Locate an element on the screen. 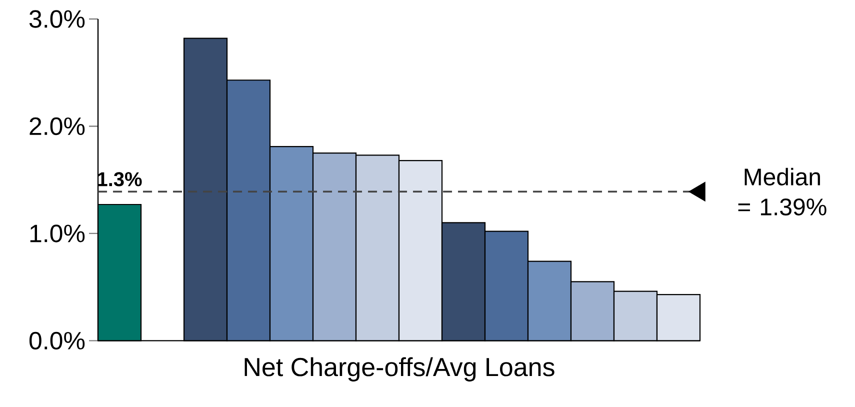 The image size is (855, 407). x-axis-title: Net Charge-offs/Avg Loans is located at coordinates (399, 369).